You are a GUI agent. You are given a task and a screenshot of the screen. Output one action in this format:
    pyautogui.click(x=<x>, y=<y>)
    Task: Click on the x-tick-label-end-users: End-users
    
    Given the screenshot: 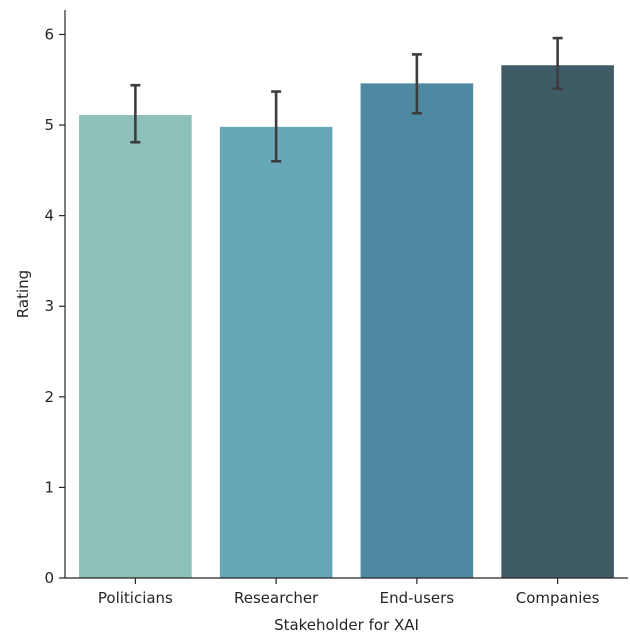 What is the action you would take?
    pyautogui.click(x=417, y=598)
    